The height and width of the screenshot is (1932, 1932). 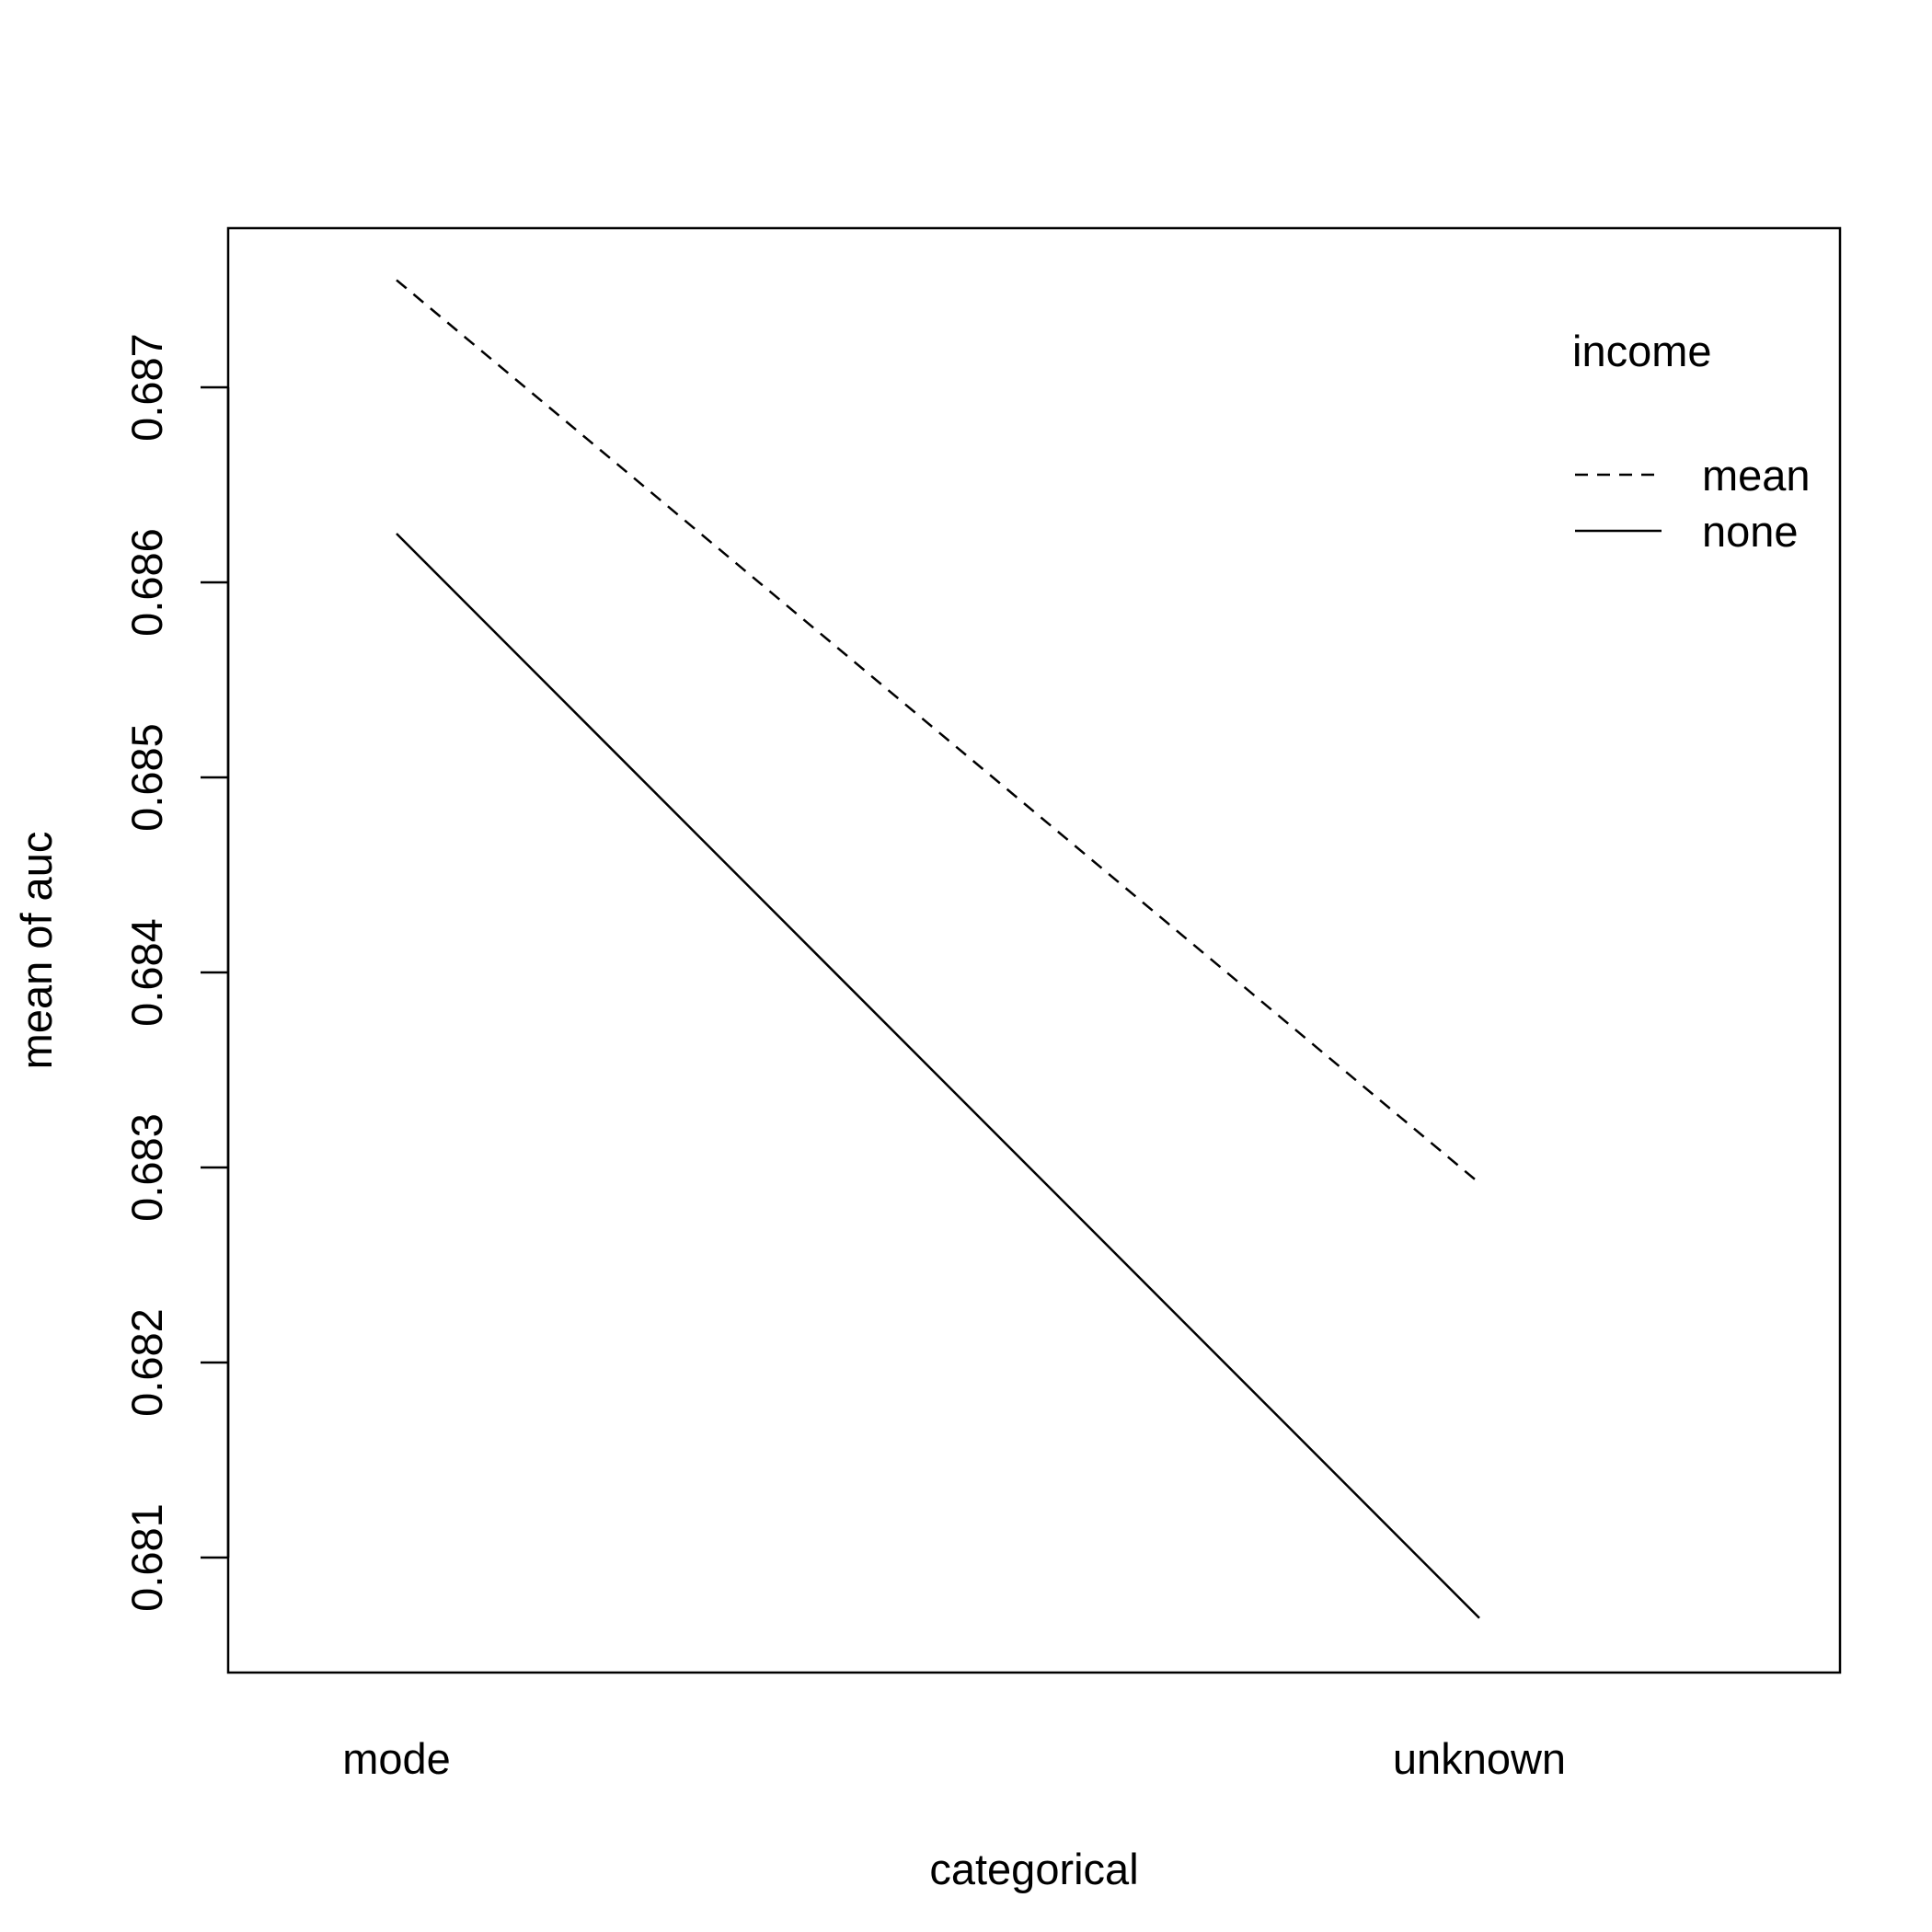 What do you see at coordinates (146, 972) in the screenshot?
I see `y-tick-label: 0.684` at bounding box center [146, 972].